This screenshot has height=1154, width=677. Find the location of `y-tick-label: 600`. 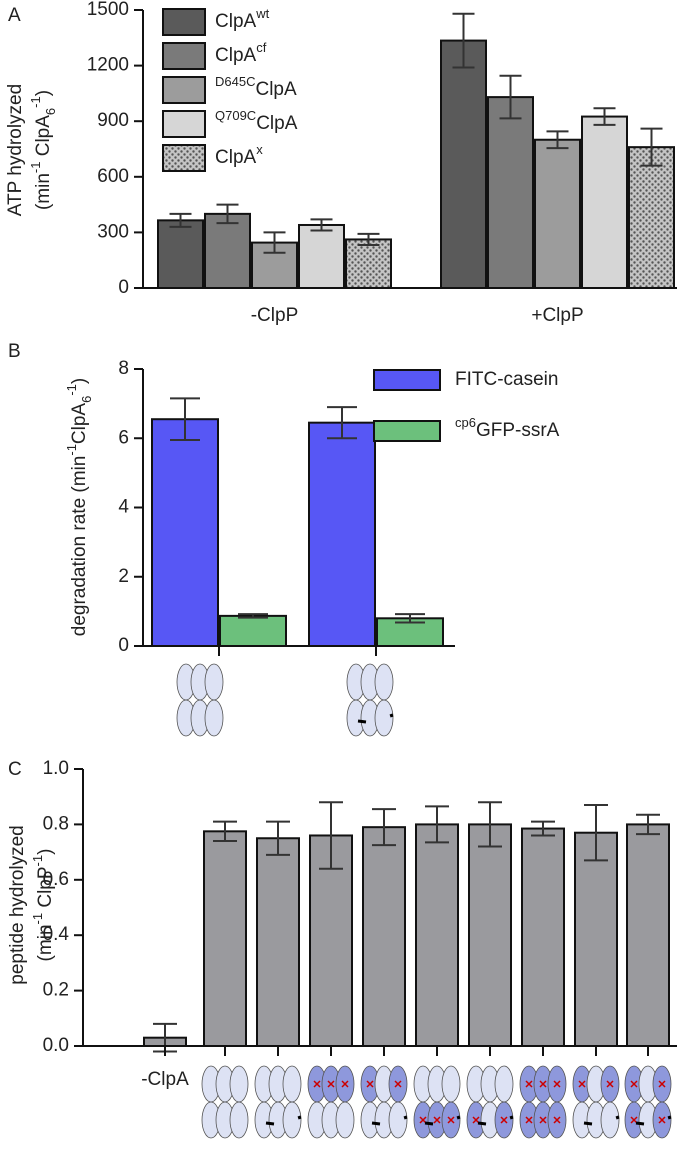

y-tick-label: 600 is located at coordinates (113, 176).